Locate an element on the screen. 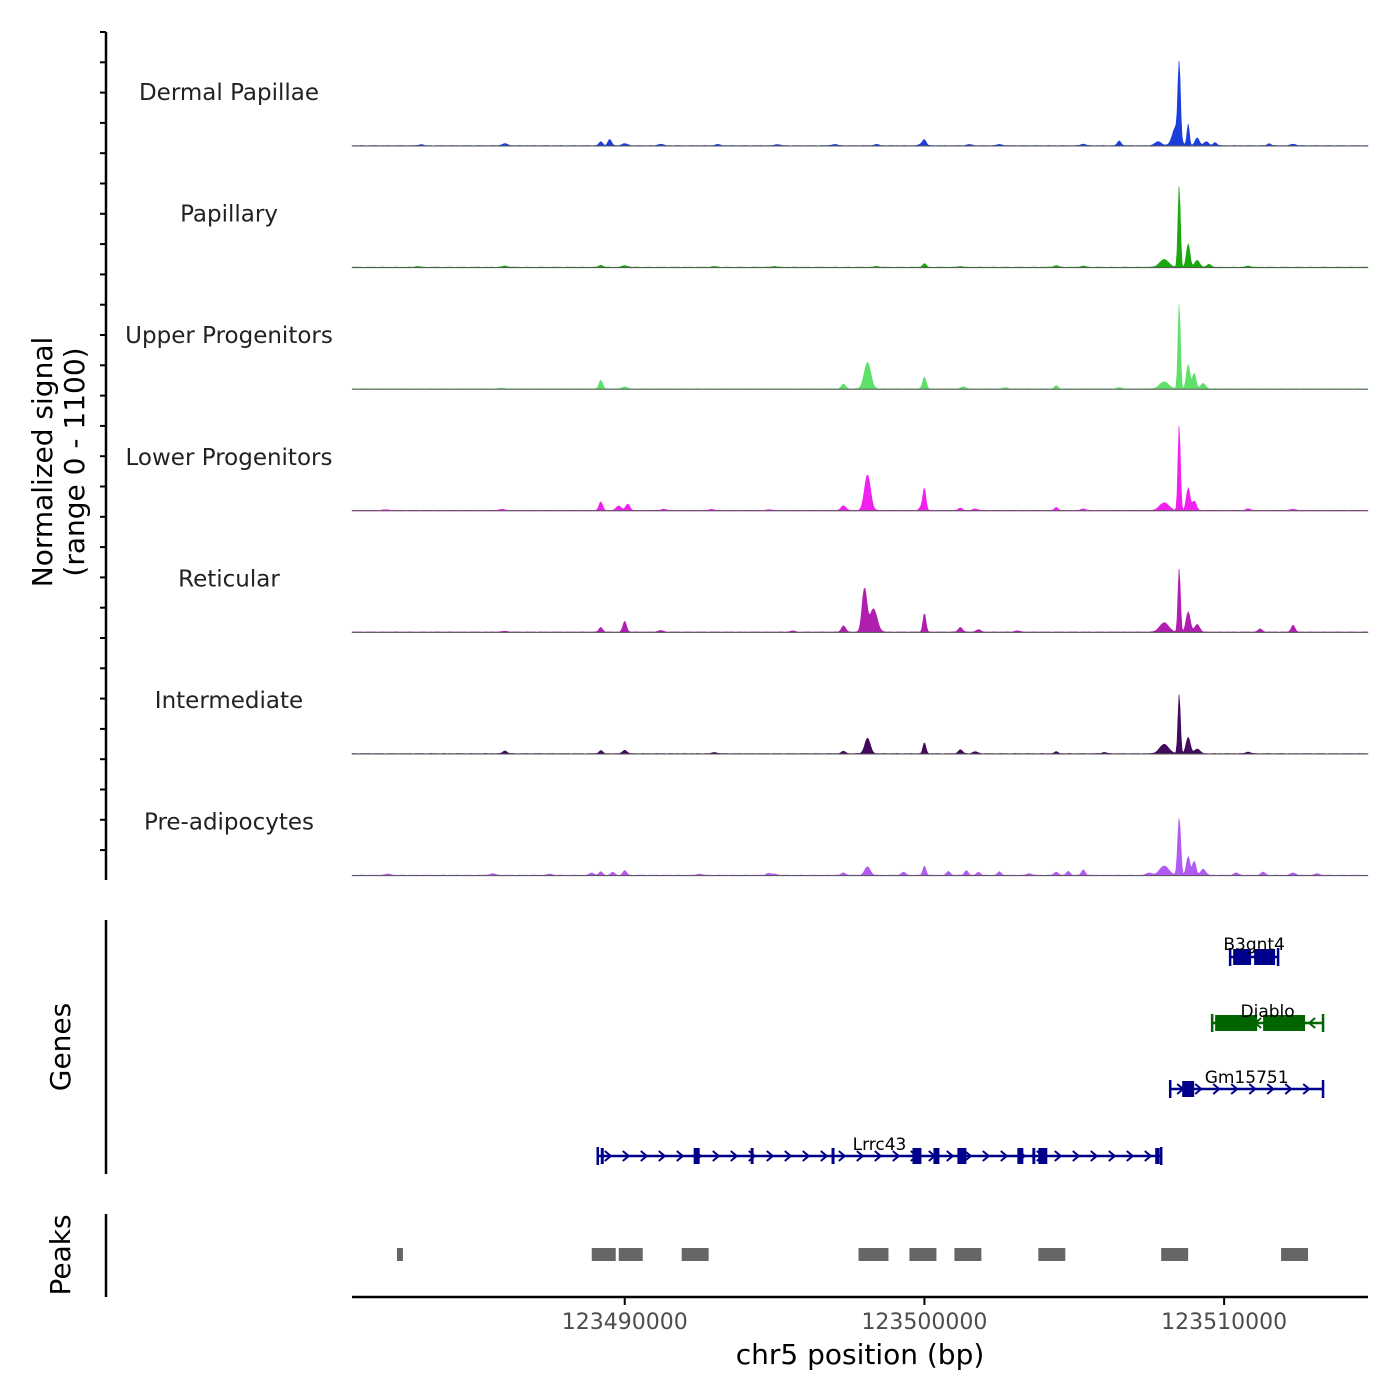 Image resolution: width=1400 pixels, height=1400 pixels. x-tick-label: 123510000 is located at coordinates (1224, 1322).